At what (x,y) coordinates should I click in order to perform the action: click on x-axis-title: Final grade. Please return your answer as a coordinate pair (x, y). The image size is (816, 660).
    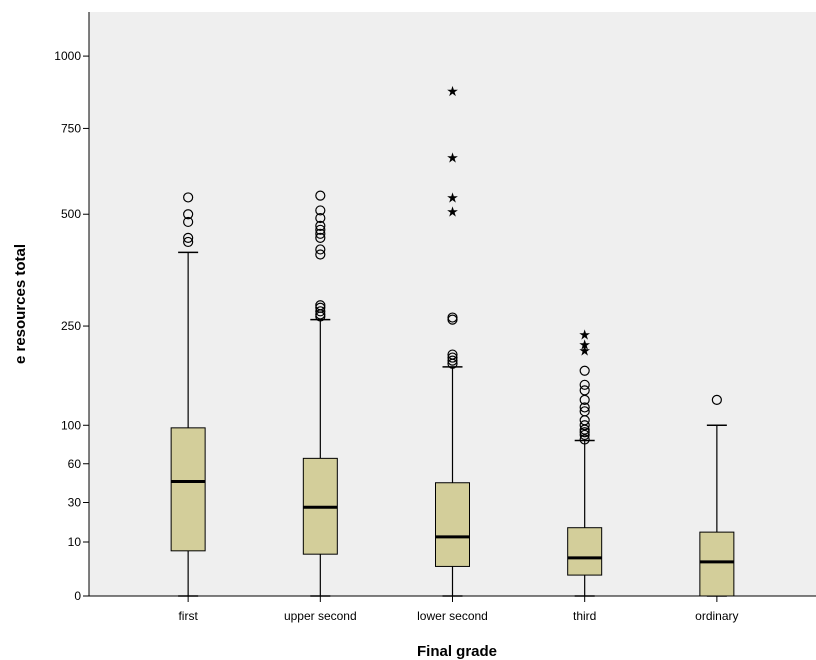
    Looking at the image, I should click on (457, 651).